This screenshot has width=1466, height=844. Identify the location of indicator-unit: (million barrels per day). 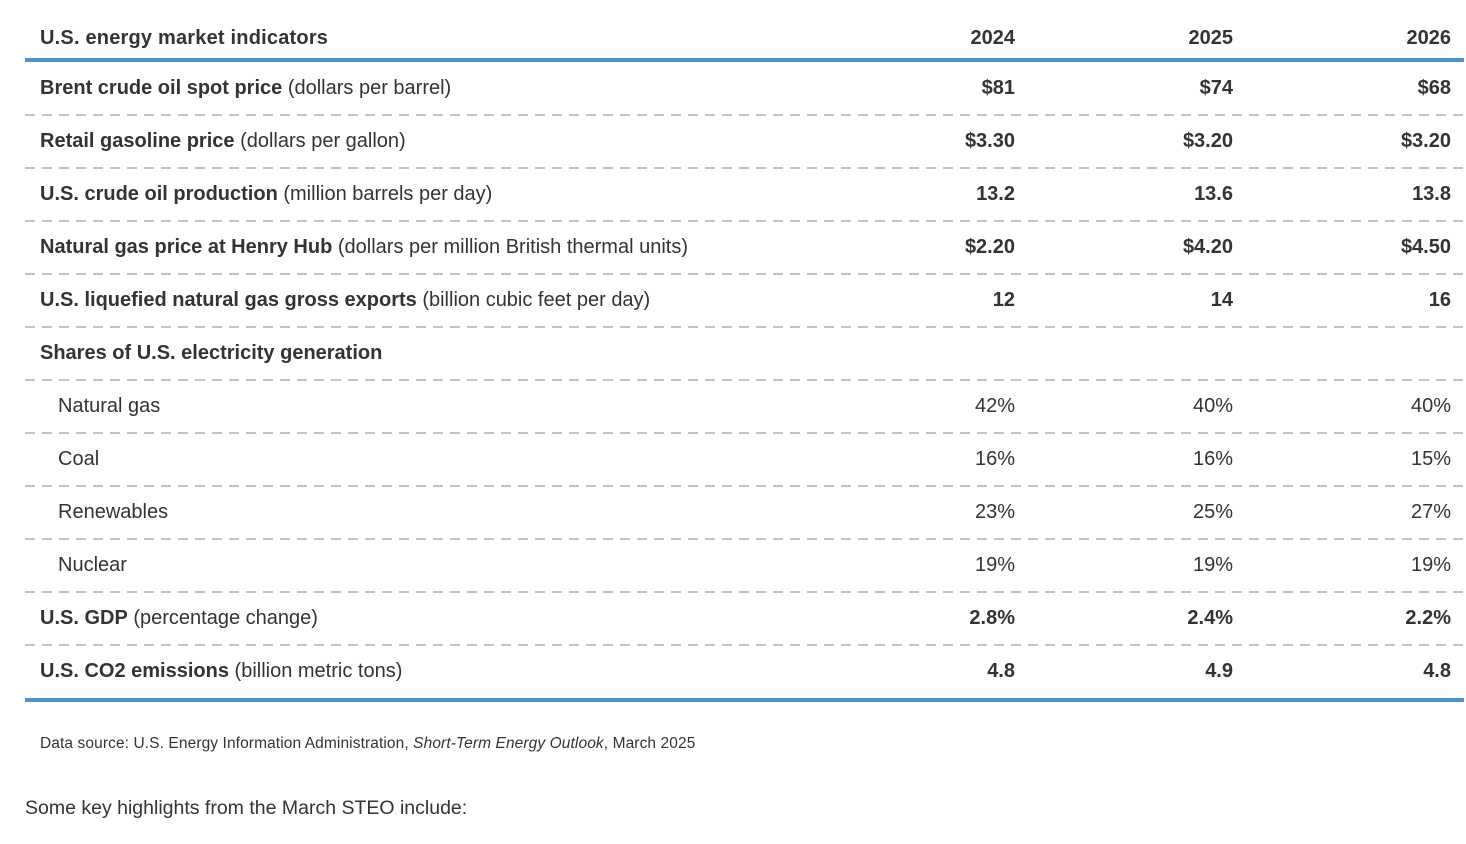
(388, 194).